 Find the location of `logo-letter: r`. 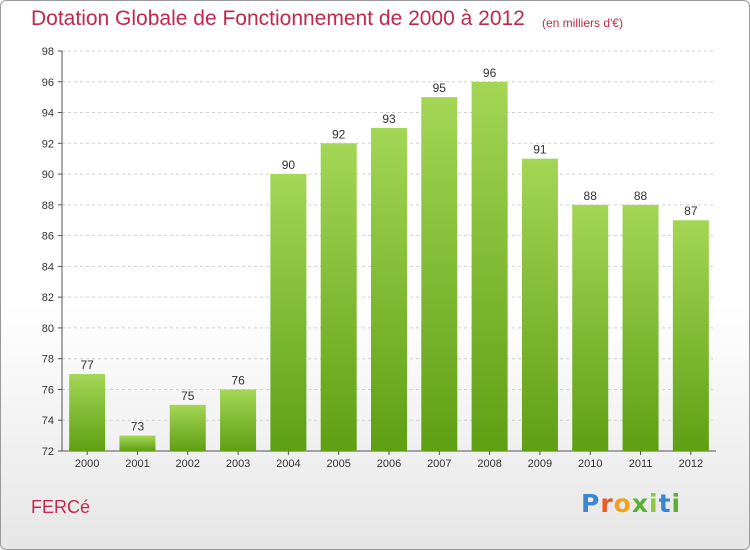

logo-letter: r is located at coordinates (607, 503).